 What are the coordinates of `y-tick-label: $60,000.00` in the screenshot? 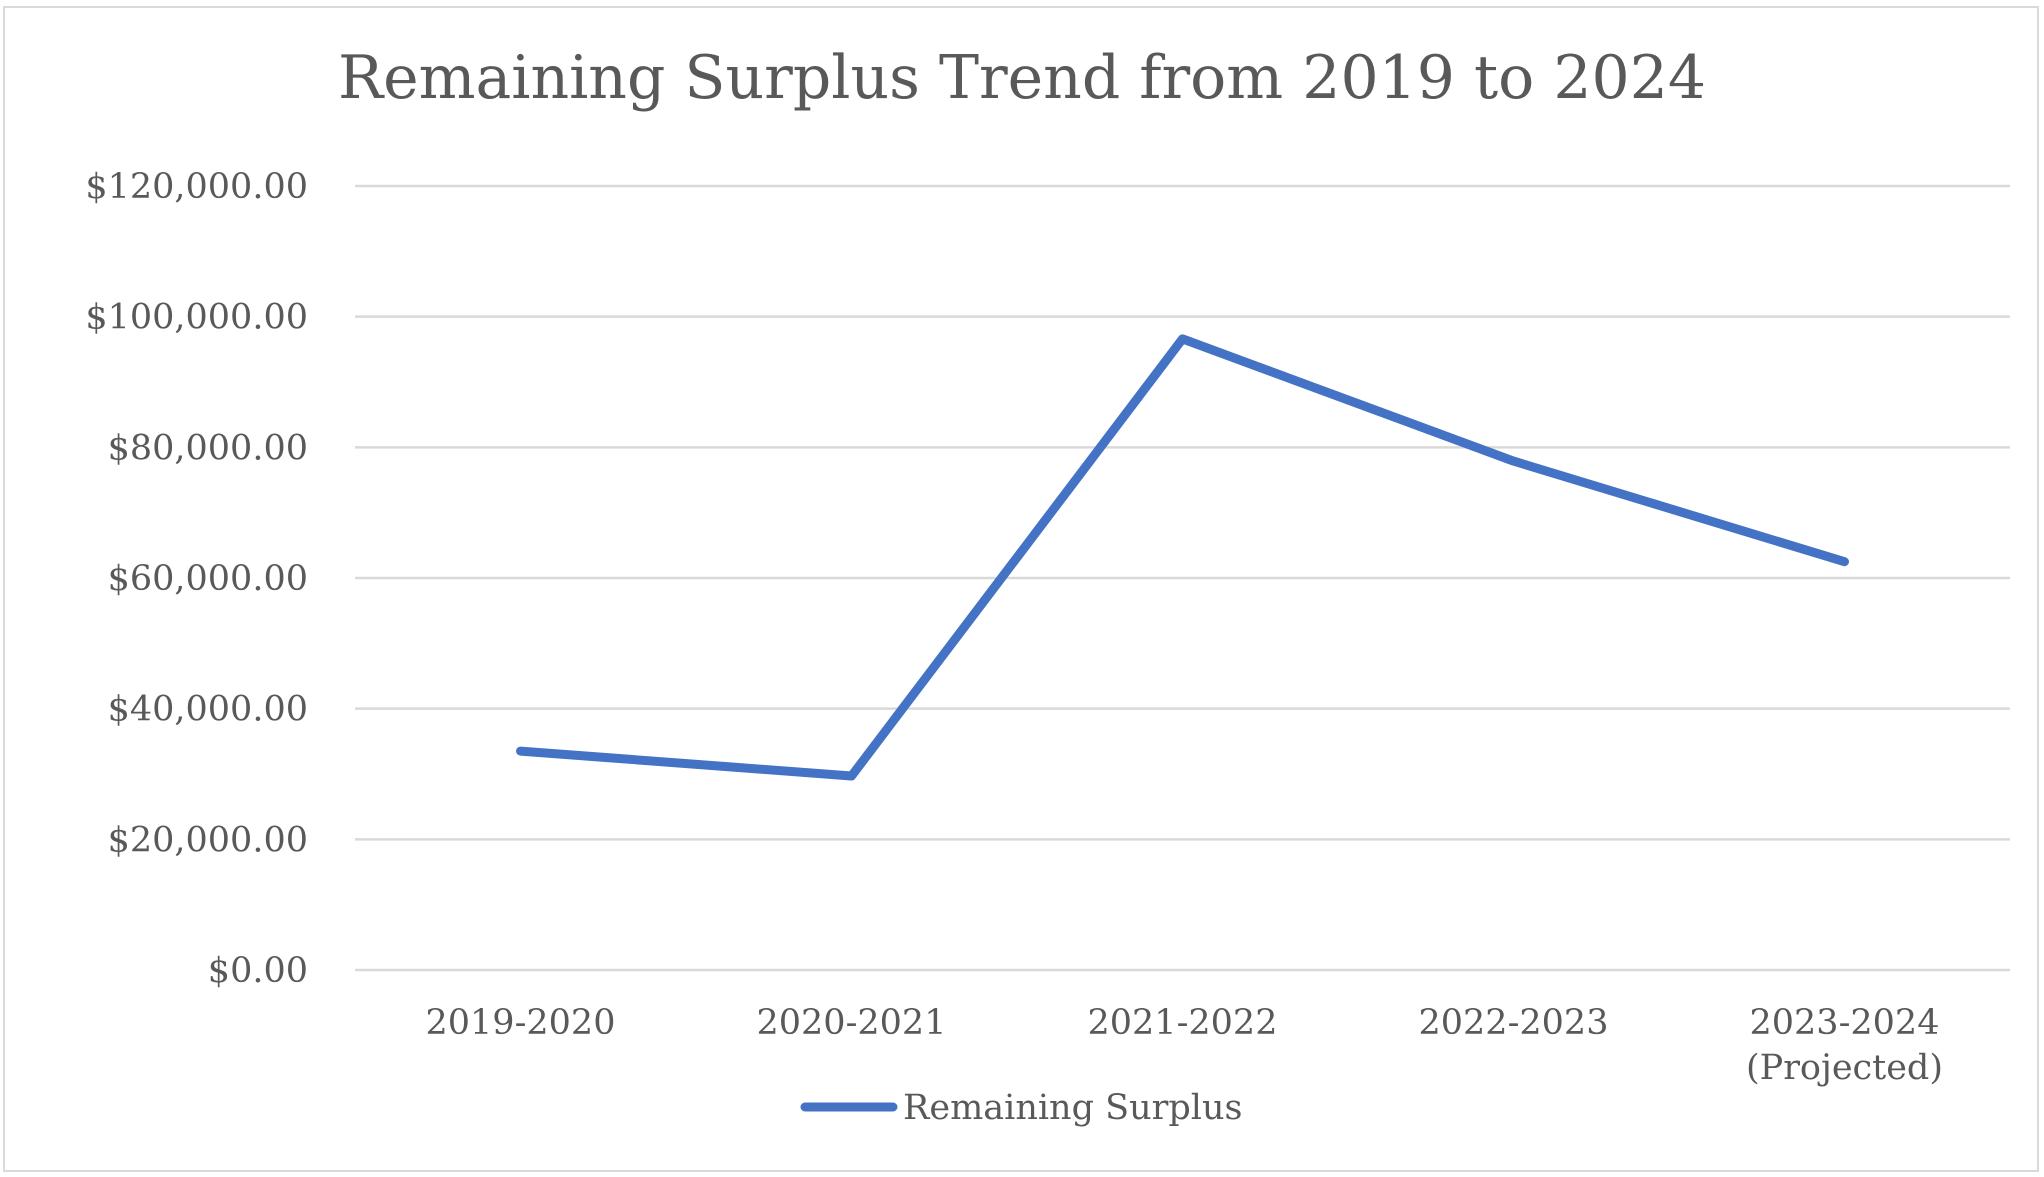 It's located at (208, 579).